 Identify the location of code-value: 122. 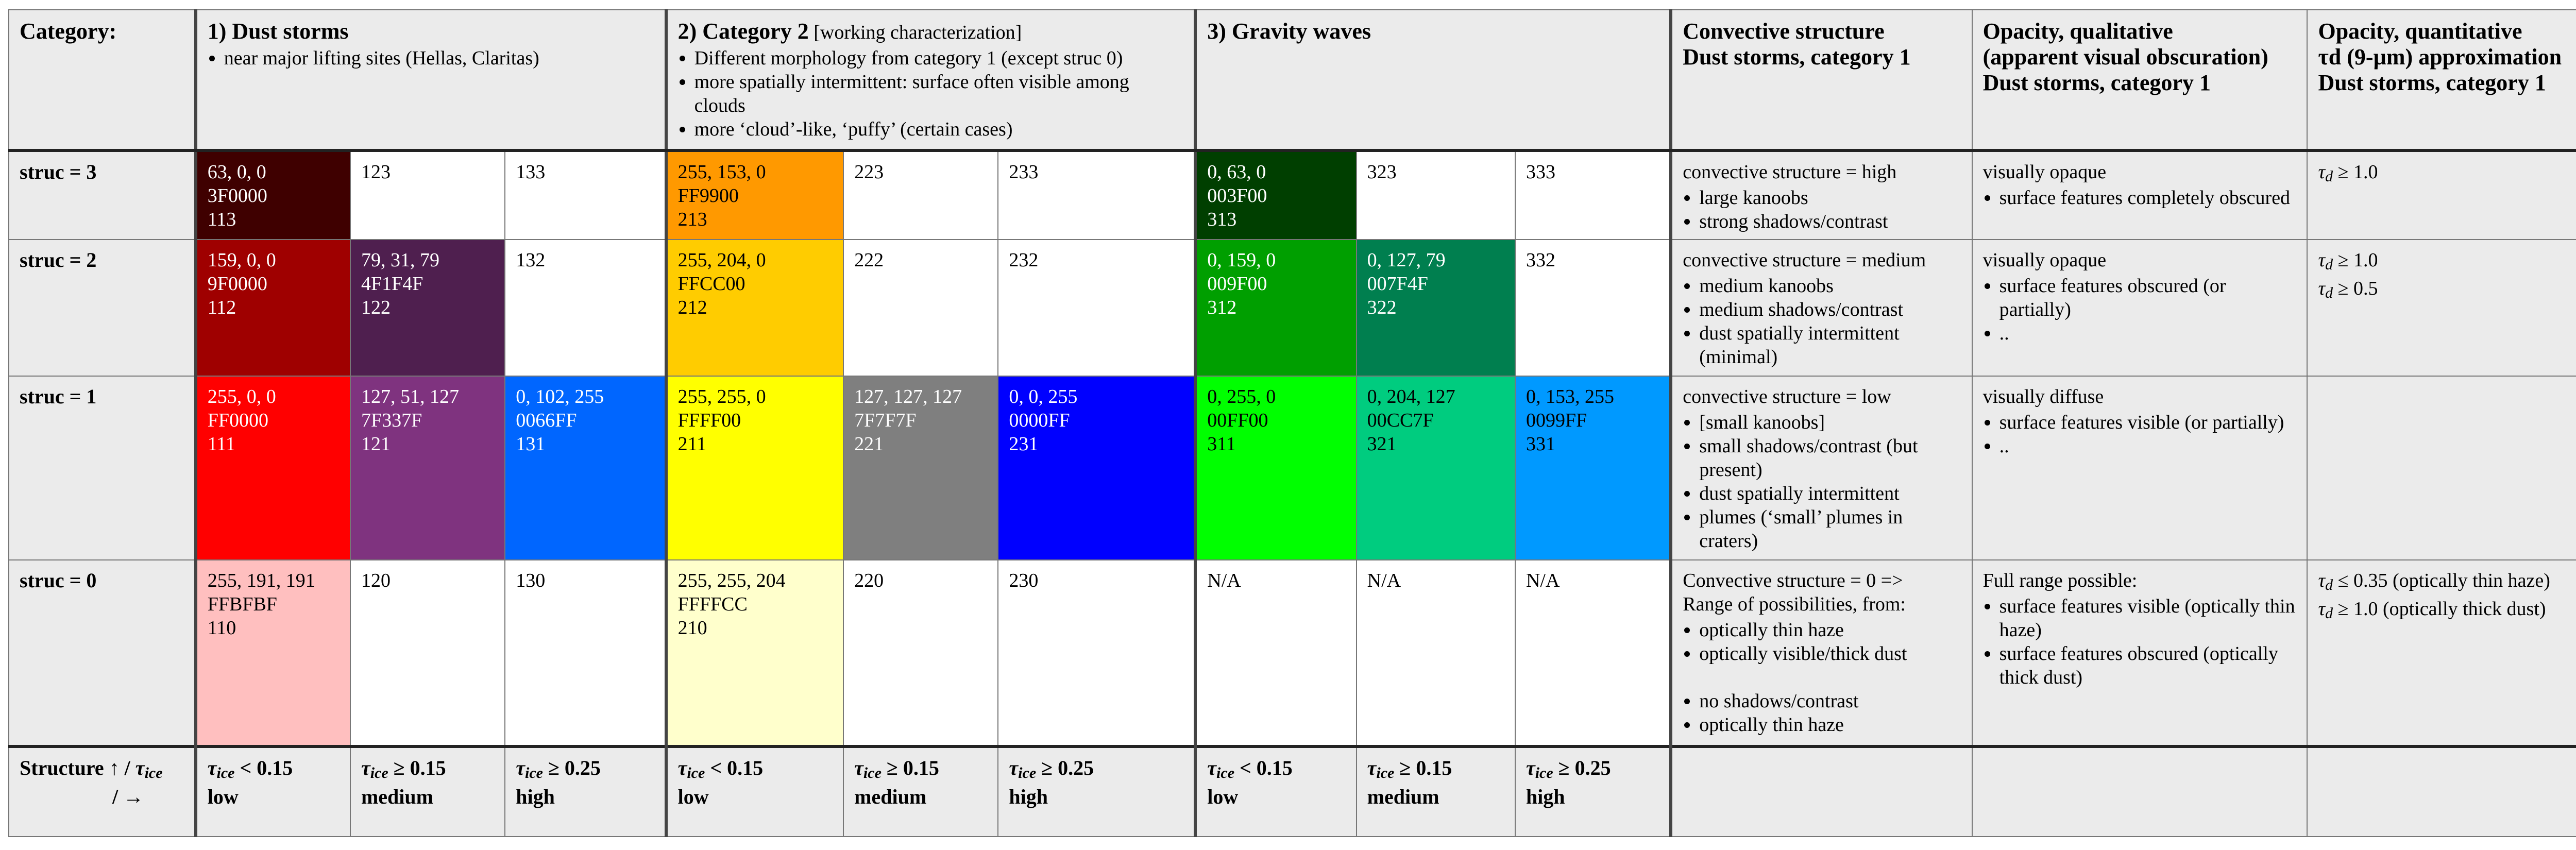
(376, 307).